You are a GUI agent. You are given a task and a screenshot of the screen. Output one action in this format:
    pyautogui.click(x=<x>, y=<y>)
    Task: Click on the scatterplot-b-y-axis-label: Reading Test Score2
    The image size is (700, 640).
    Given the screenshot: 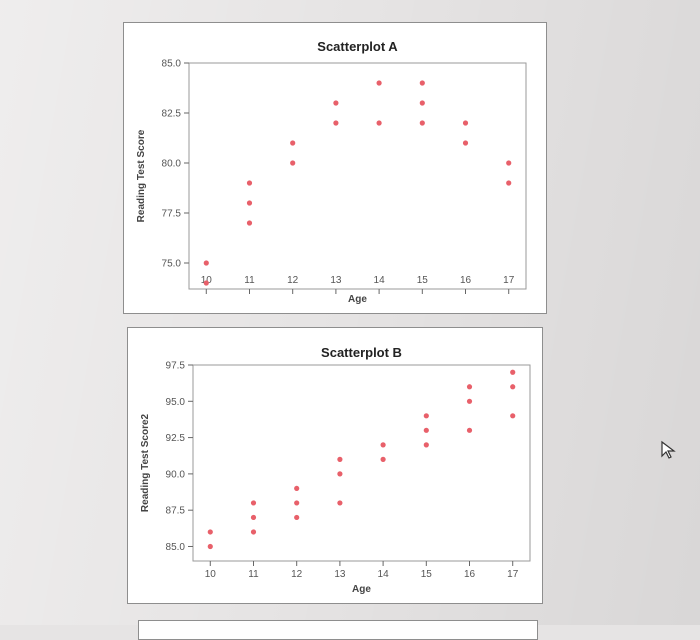 What is the action you would take?
    pyautogui.click(x=145, y=462)
    